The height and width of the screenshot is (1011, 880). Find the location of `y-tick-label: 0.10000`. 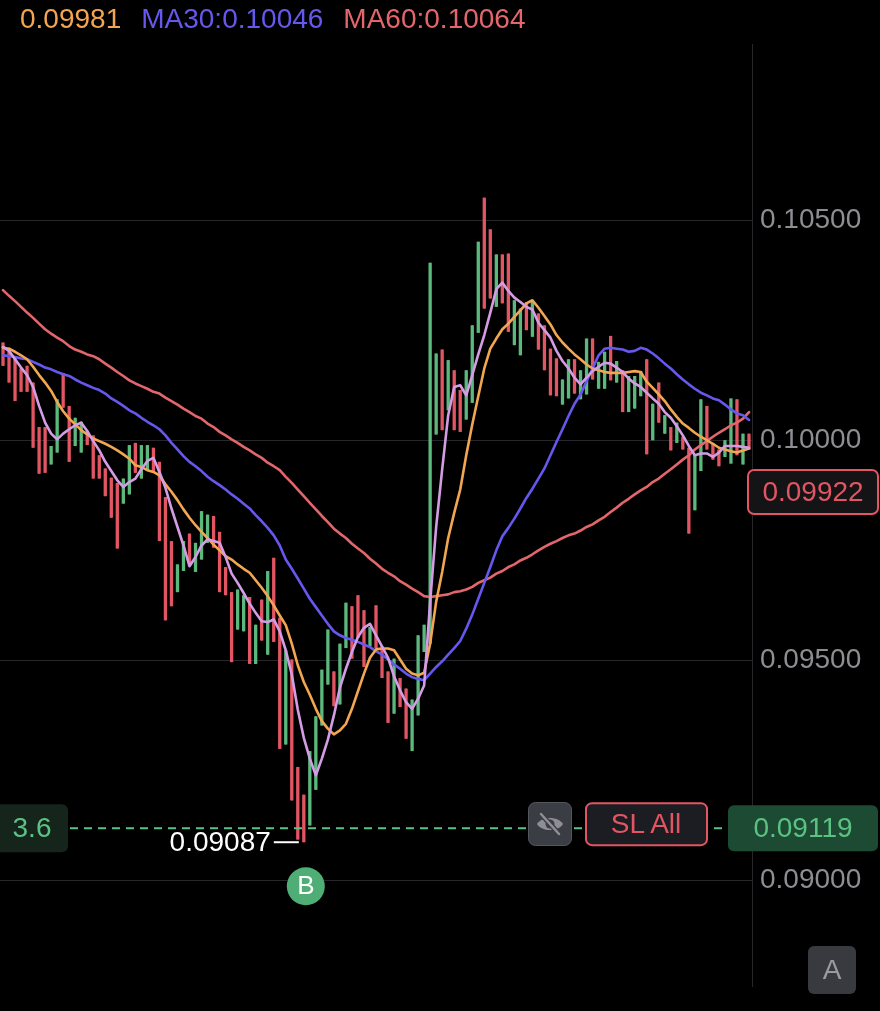

y-tick-label: 0.10000 is located at coordinates (811, 438).